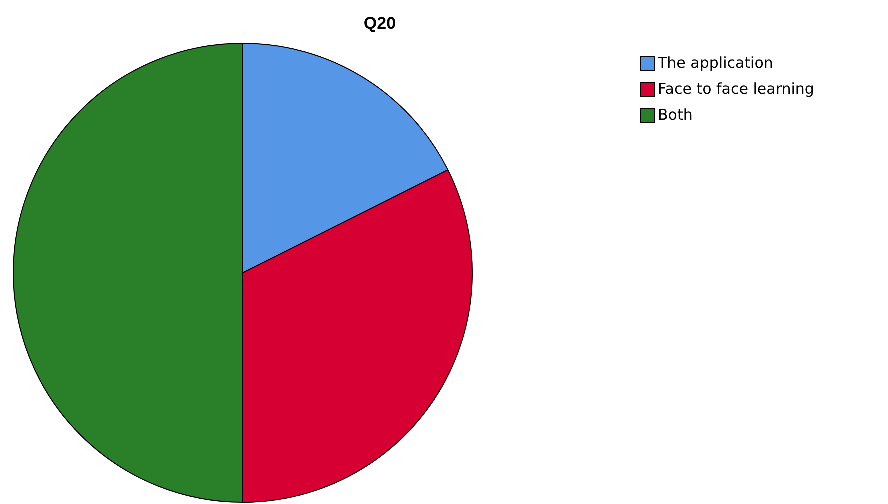 The image size is (888, 504). I want to click on legend-label: Face to face learning, so click(736, 89).